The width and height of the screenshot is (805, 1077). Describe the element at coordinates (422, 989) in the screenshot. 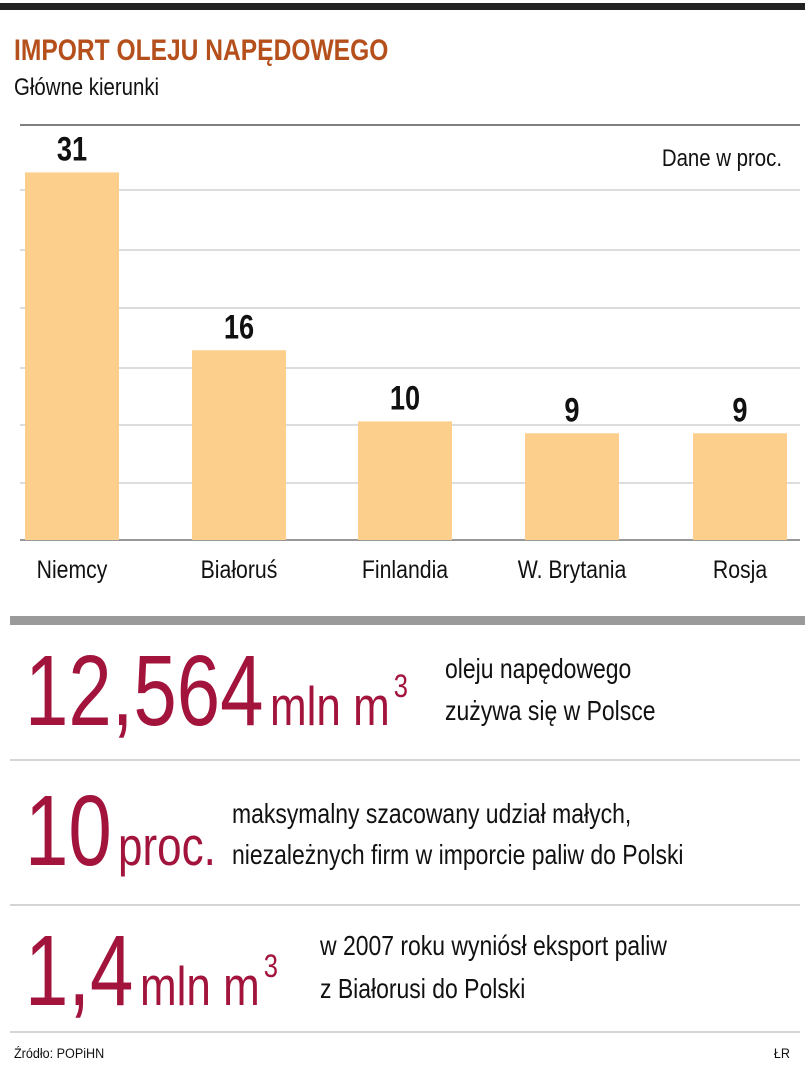

I see `stat-text: z Białorusi do Polski` at that location.